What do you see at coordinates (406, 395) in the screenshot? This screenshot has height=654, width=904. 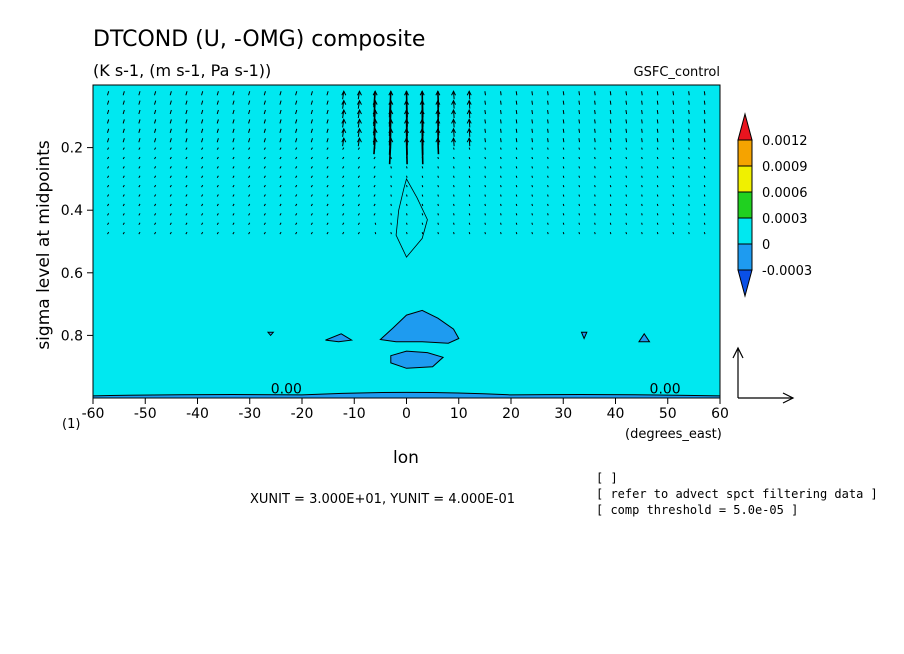 I see `bottom-band` at bounding box center [406, 395].